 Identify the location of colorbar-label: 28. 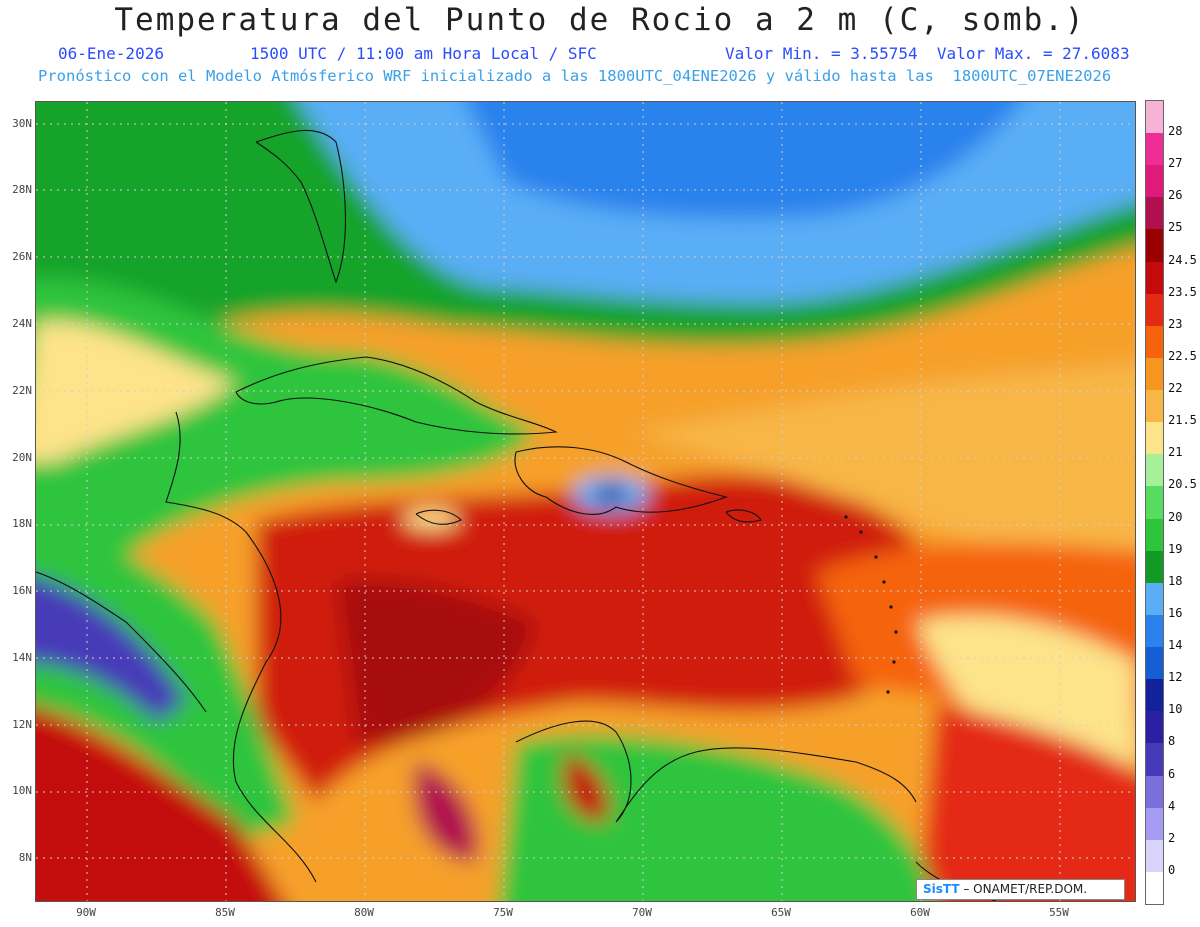
(1175, 131).